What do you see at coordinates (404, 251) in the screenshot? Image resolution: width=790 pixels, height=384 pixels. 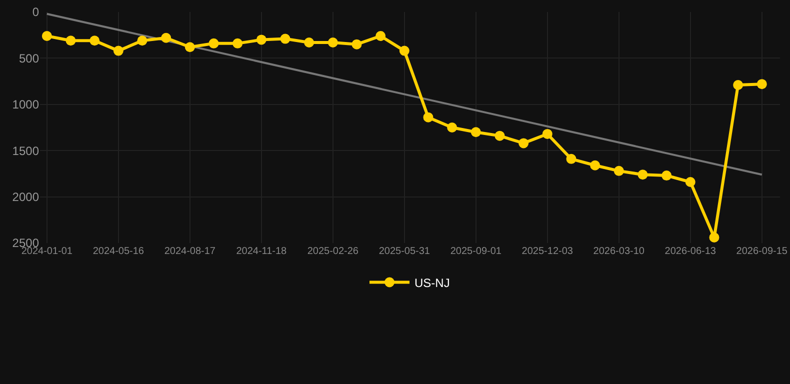 I see `x-tick-label: 2025-05-31` at bounding box center [404, 251].